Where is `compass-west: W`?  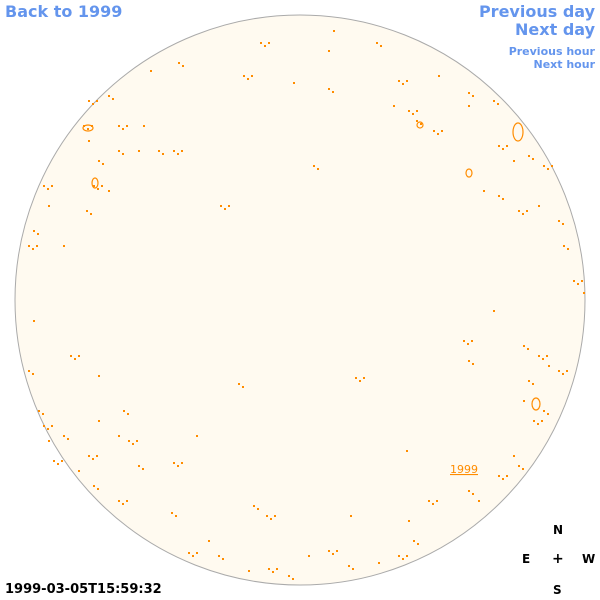
compass-west: W is located at coordinates (589, 559).